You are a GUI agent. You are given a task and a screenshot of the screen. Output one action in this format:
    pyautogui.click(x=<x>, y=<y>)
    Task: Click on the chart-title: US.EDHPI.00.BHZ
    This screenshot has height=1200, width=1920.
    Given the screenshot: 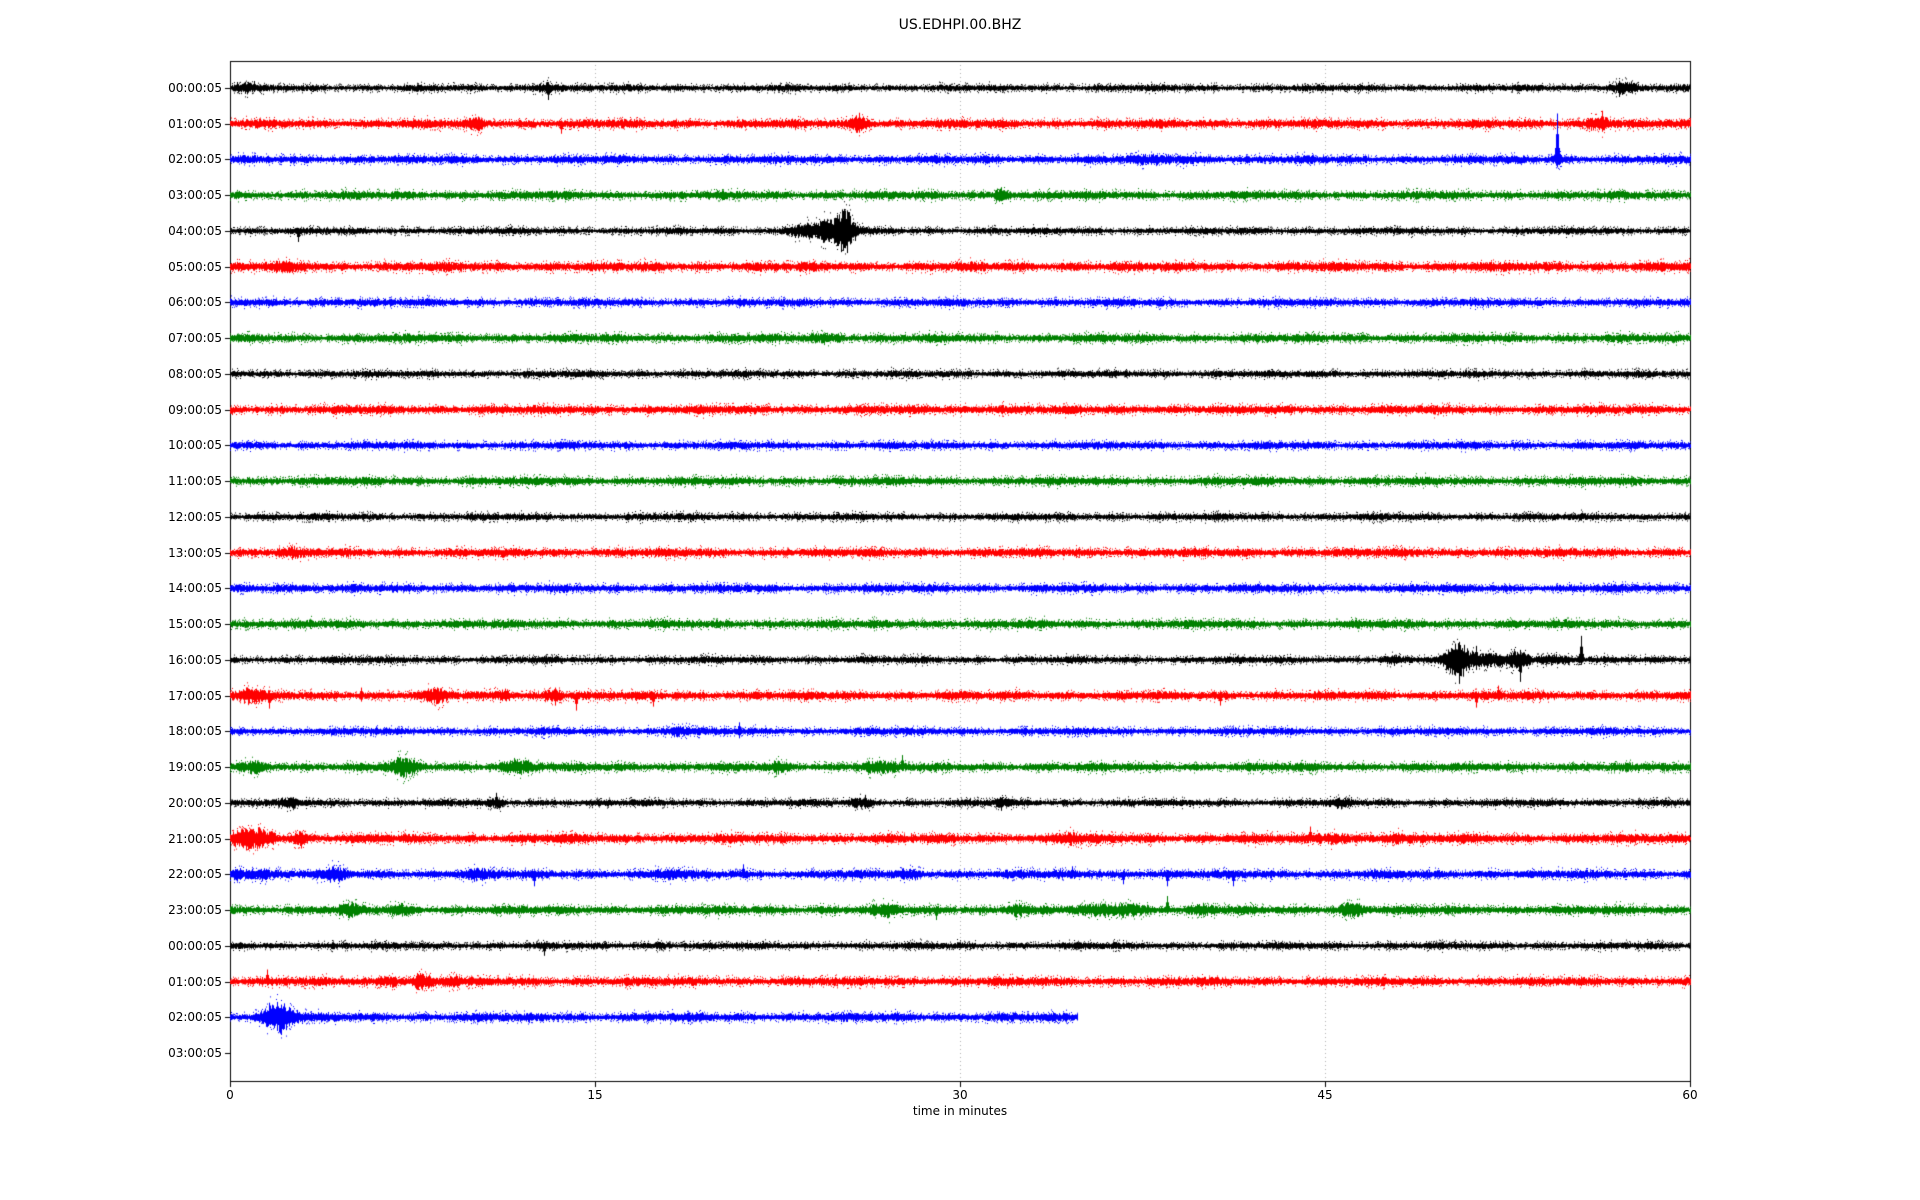 What is the action you would take?
    pyautogui.click(x=960, y=25)
    